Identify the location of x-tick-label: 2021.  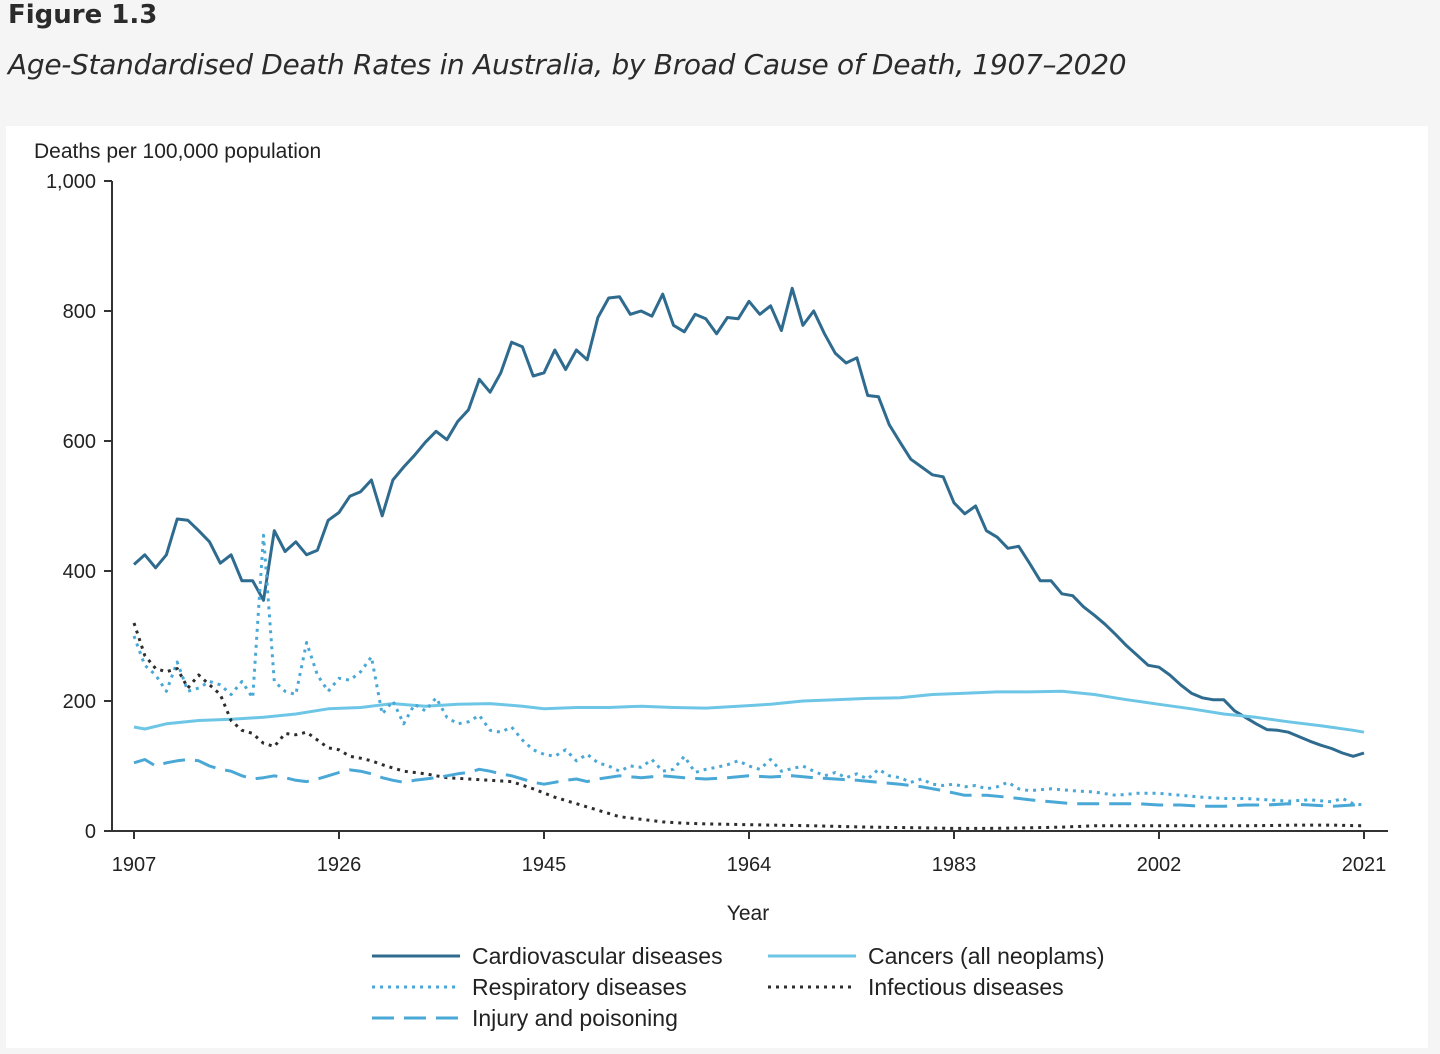
(1364, 865).